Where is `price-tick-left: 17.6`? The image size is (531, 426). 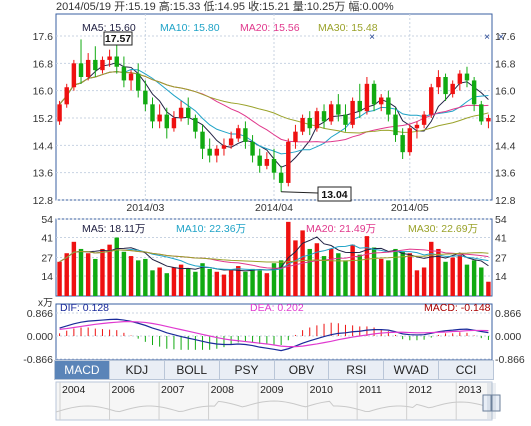 price-tick-left: 17.6 is located at coordinates (43, 37).